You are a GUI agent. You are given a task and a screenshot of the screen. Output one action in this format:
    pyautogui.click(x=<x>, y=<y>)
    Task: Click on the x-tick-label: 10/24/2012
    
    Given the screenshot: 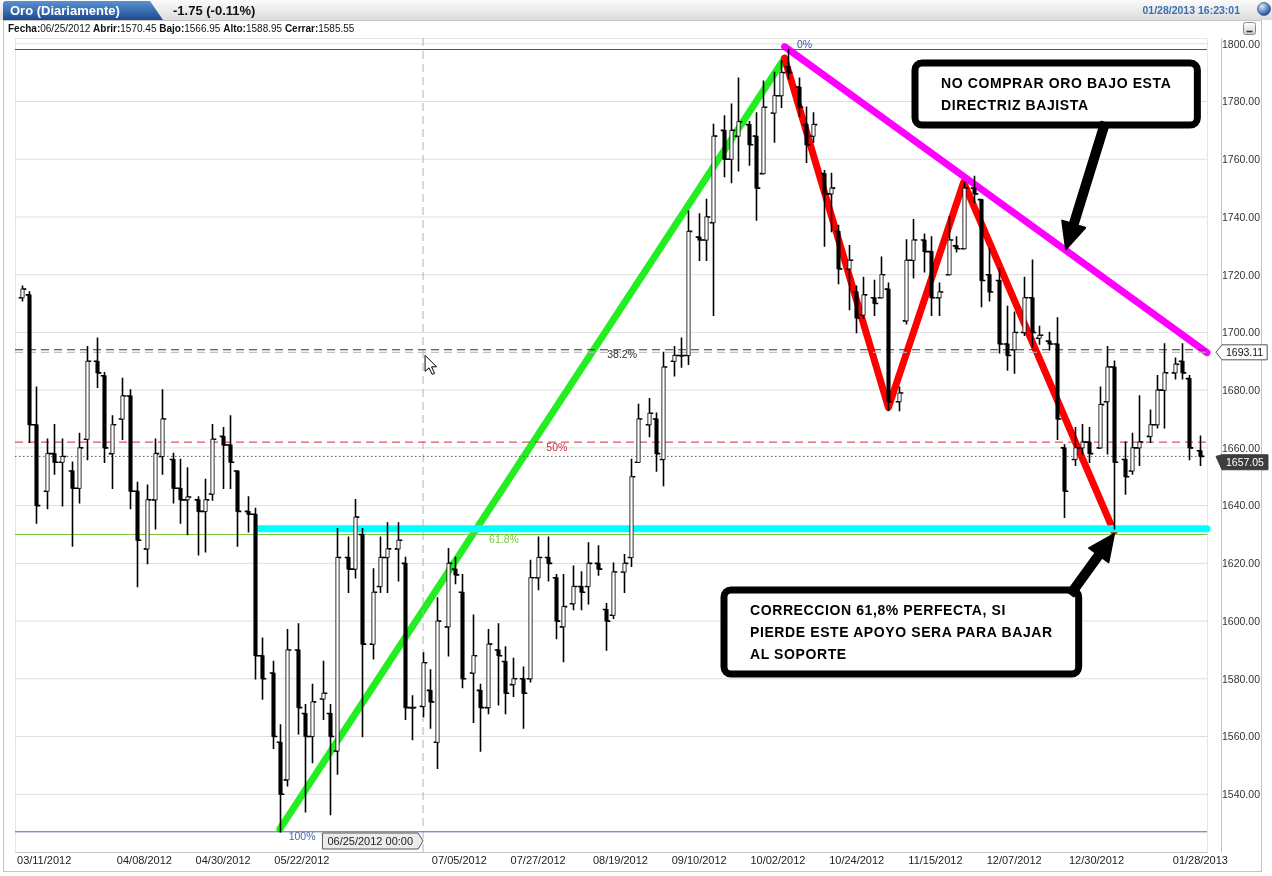 What is the action you would take?
    pyautogui.click(x=857, y=859)
    